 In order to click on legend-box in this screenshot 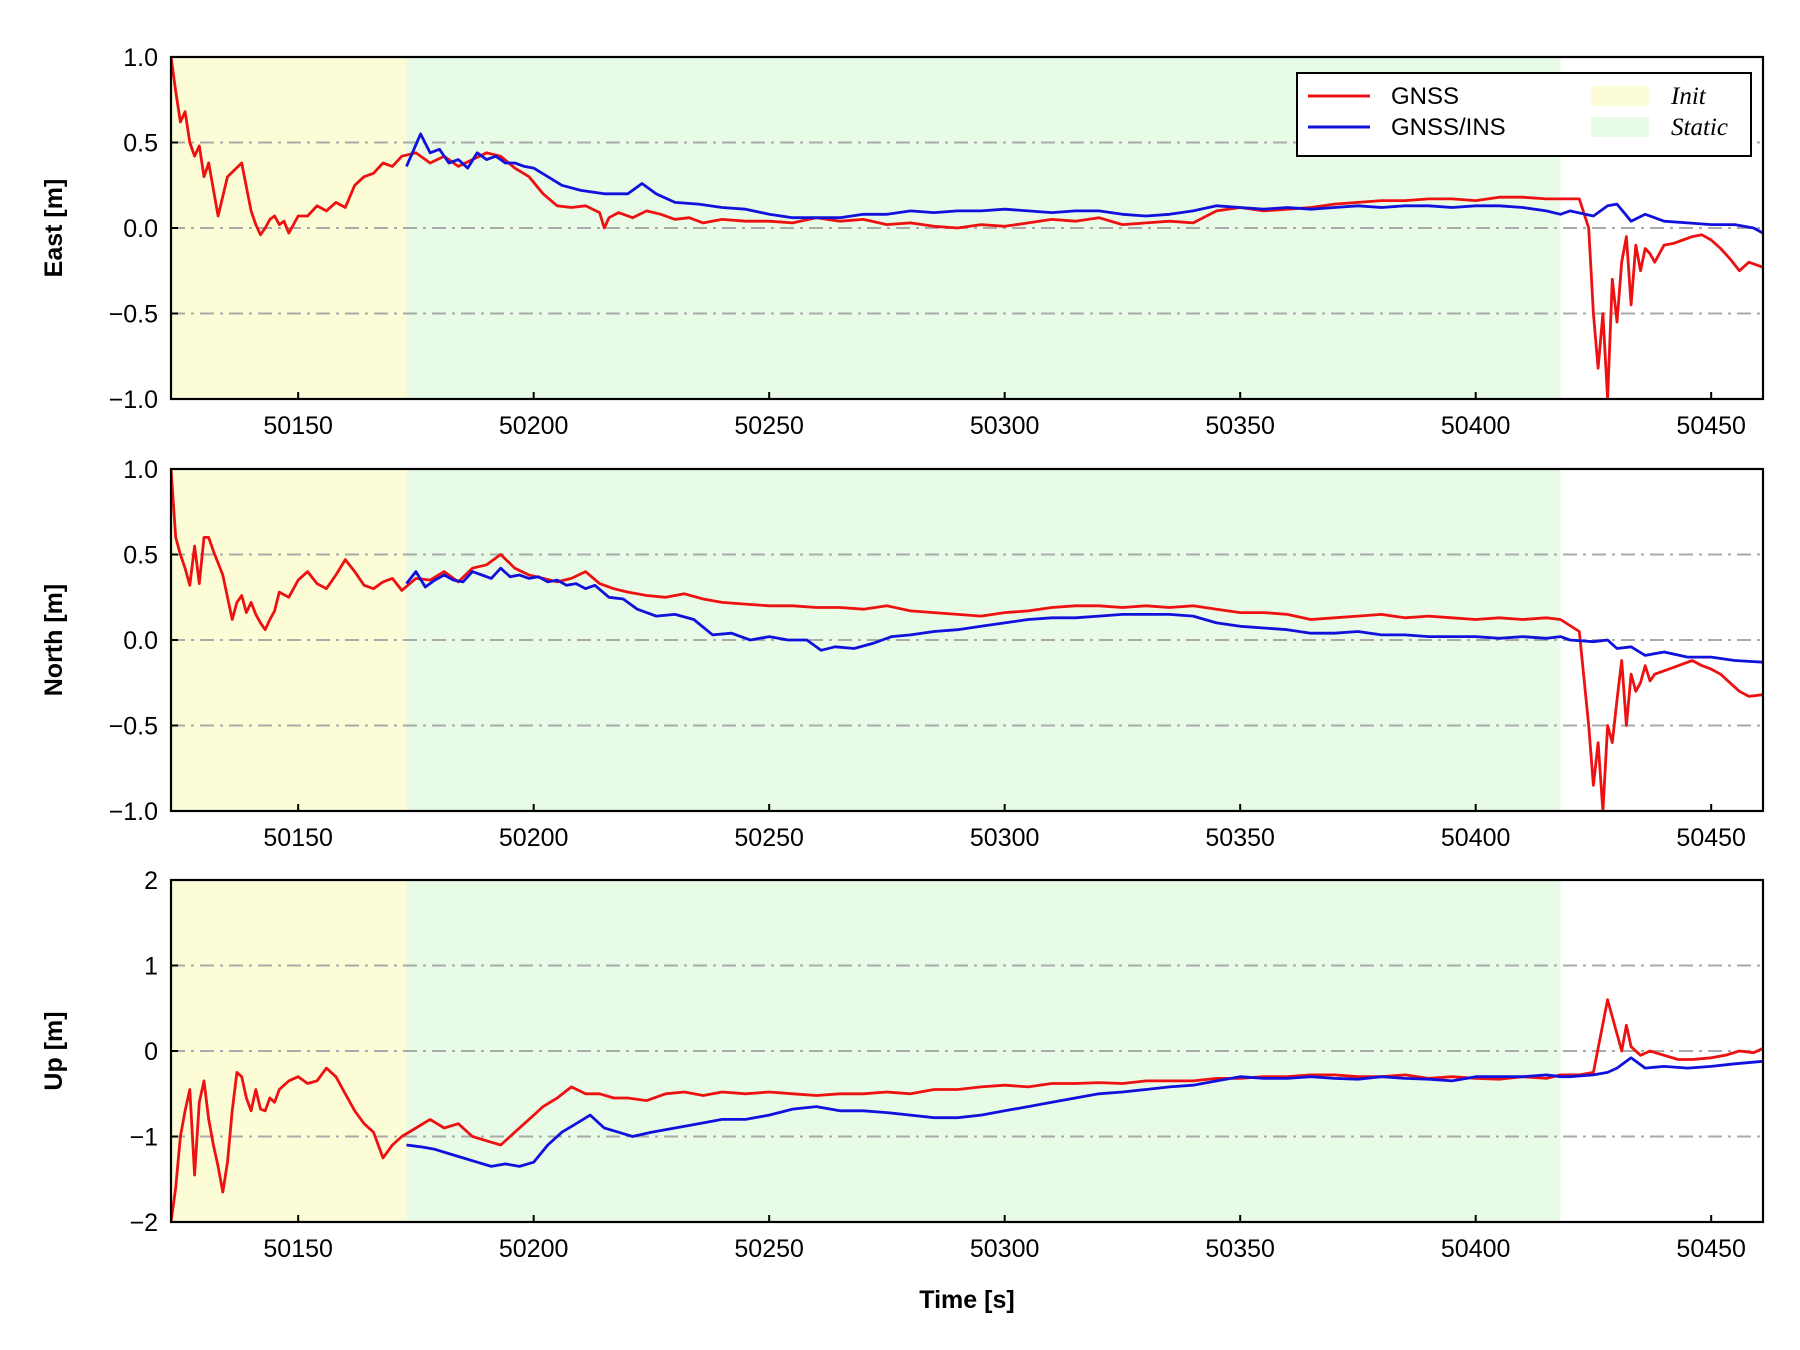, I will do `click(1524, 114)`.